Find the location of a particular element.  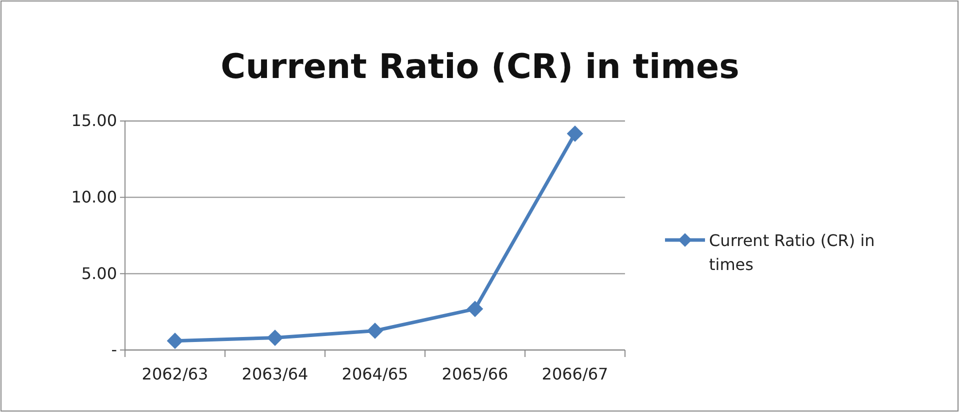

x-tick-label: 2063/64 is located at coordinates (275, 374).